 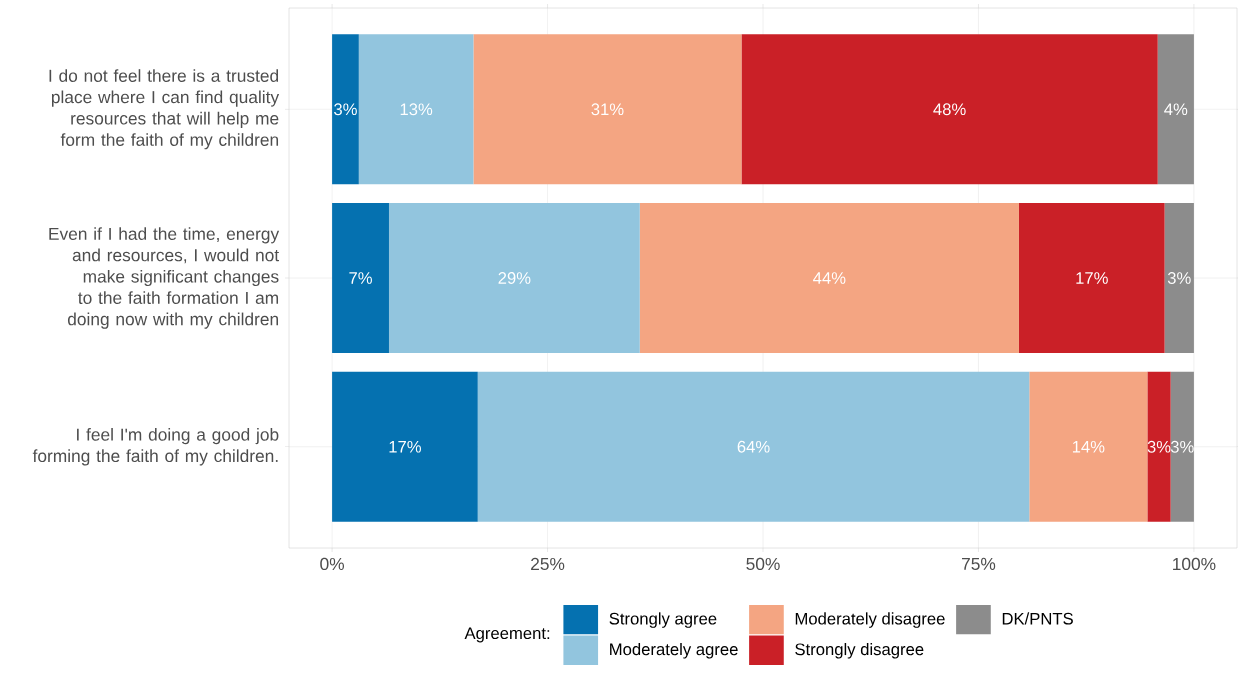 I want to click on data-label: 7%, so click(x=360, y=278).